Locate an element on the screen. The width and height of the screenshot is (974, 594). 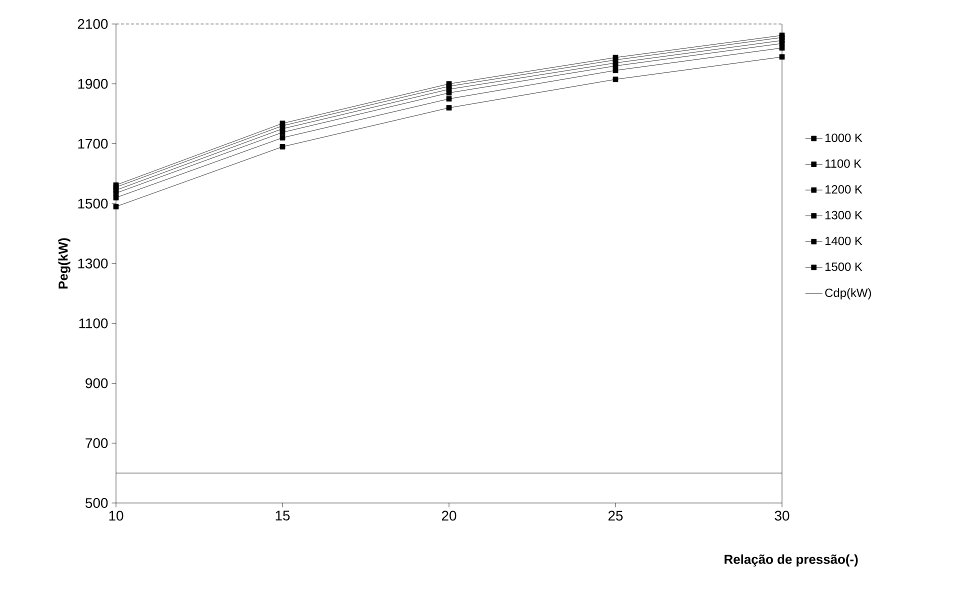
y-tick-label: 1500 is located at coordinates (93, 203).